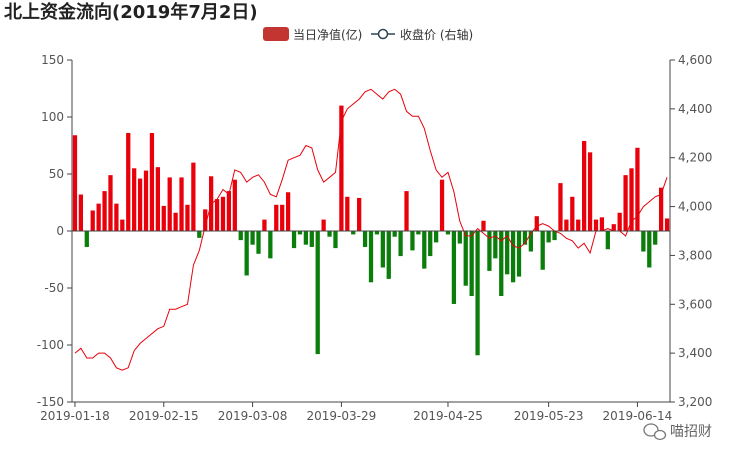 The width and height of the screenshot is (750, 463). Describe the element at coordinates (75, 416) in the screenshot. I see `x-tick-label: 2019-01-18` at that location.